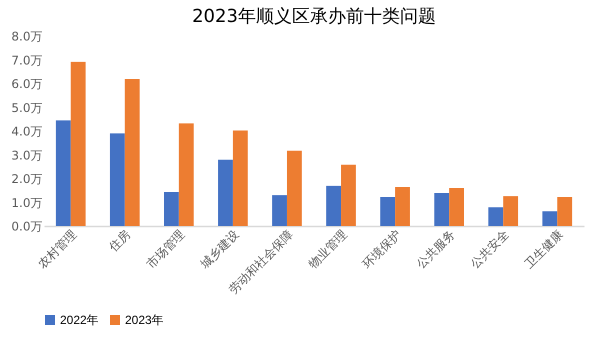  I want to click on y-tick-label: 7.0万, so click(26, 60).